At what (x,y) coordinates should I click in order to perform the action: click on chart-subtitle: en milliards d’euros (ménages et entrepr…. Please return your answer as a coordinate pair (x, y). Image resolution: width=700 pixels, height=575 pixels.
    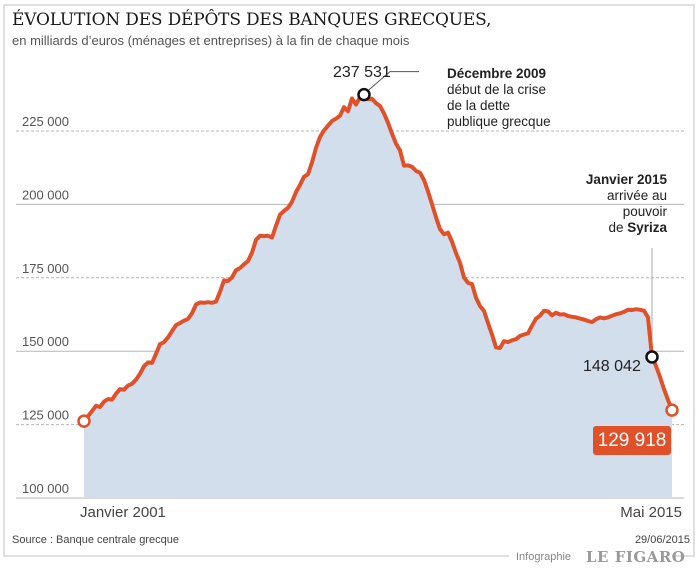
    Looking at the image, I should click on (211, 40).